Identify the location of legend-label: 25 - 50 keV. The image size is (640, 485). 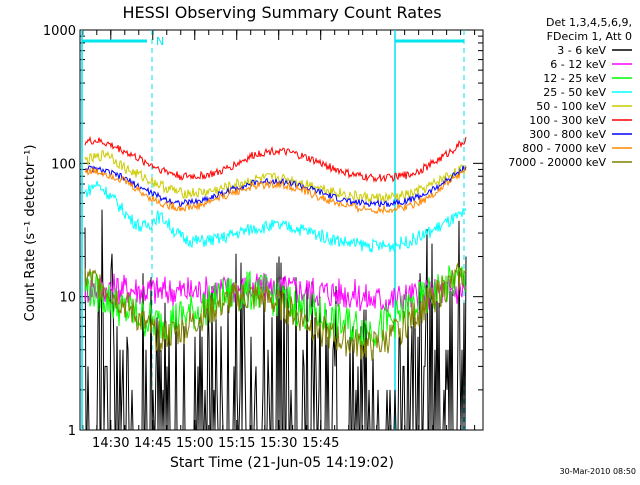
(574, 92).